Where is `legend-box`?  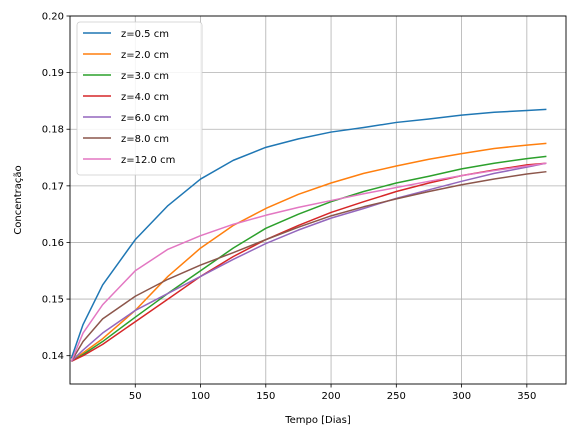 legend-box is located at coordinates (139, 98).